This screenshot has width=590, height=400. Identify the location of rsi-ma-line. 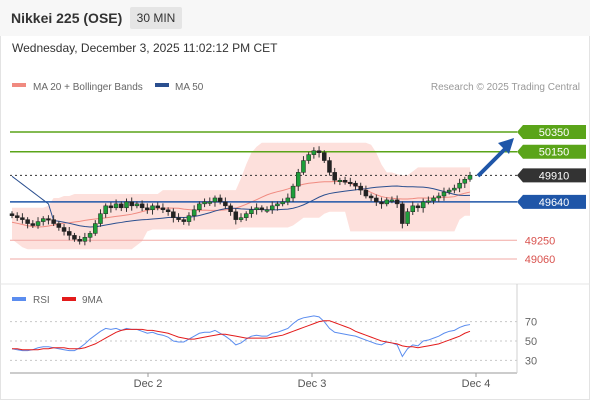
(241, 335).